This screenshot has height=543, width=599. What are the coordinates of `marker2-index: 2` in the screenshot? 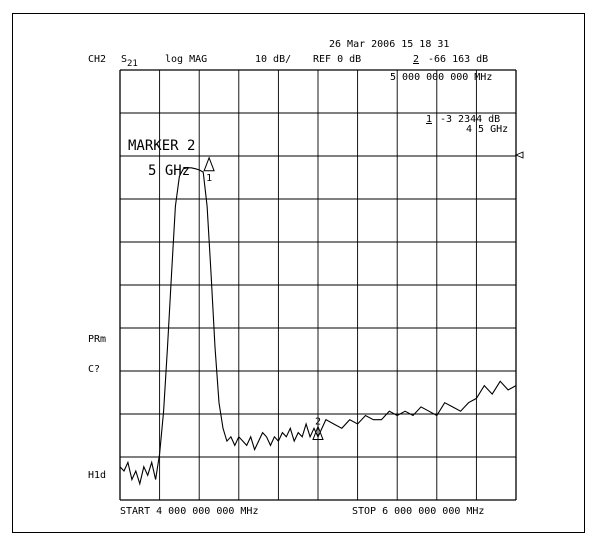 It's located at (416, 59).